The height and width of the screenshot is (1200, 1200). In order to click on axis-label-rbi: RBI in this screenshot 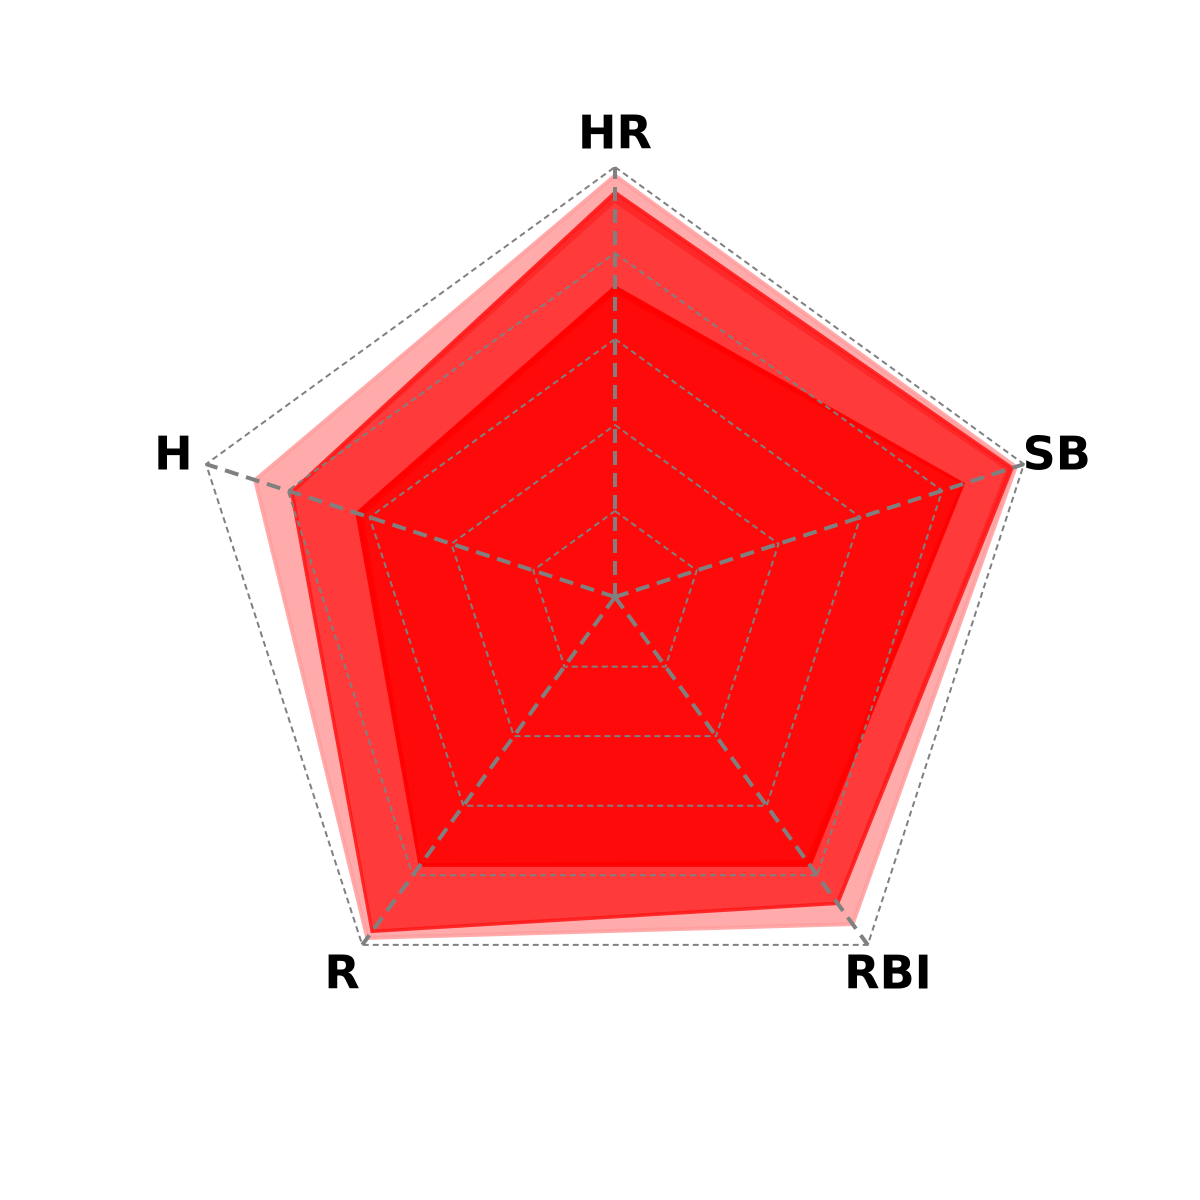, I will do `click(888, 973)`.